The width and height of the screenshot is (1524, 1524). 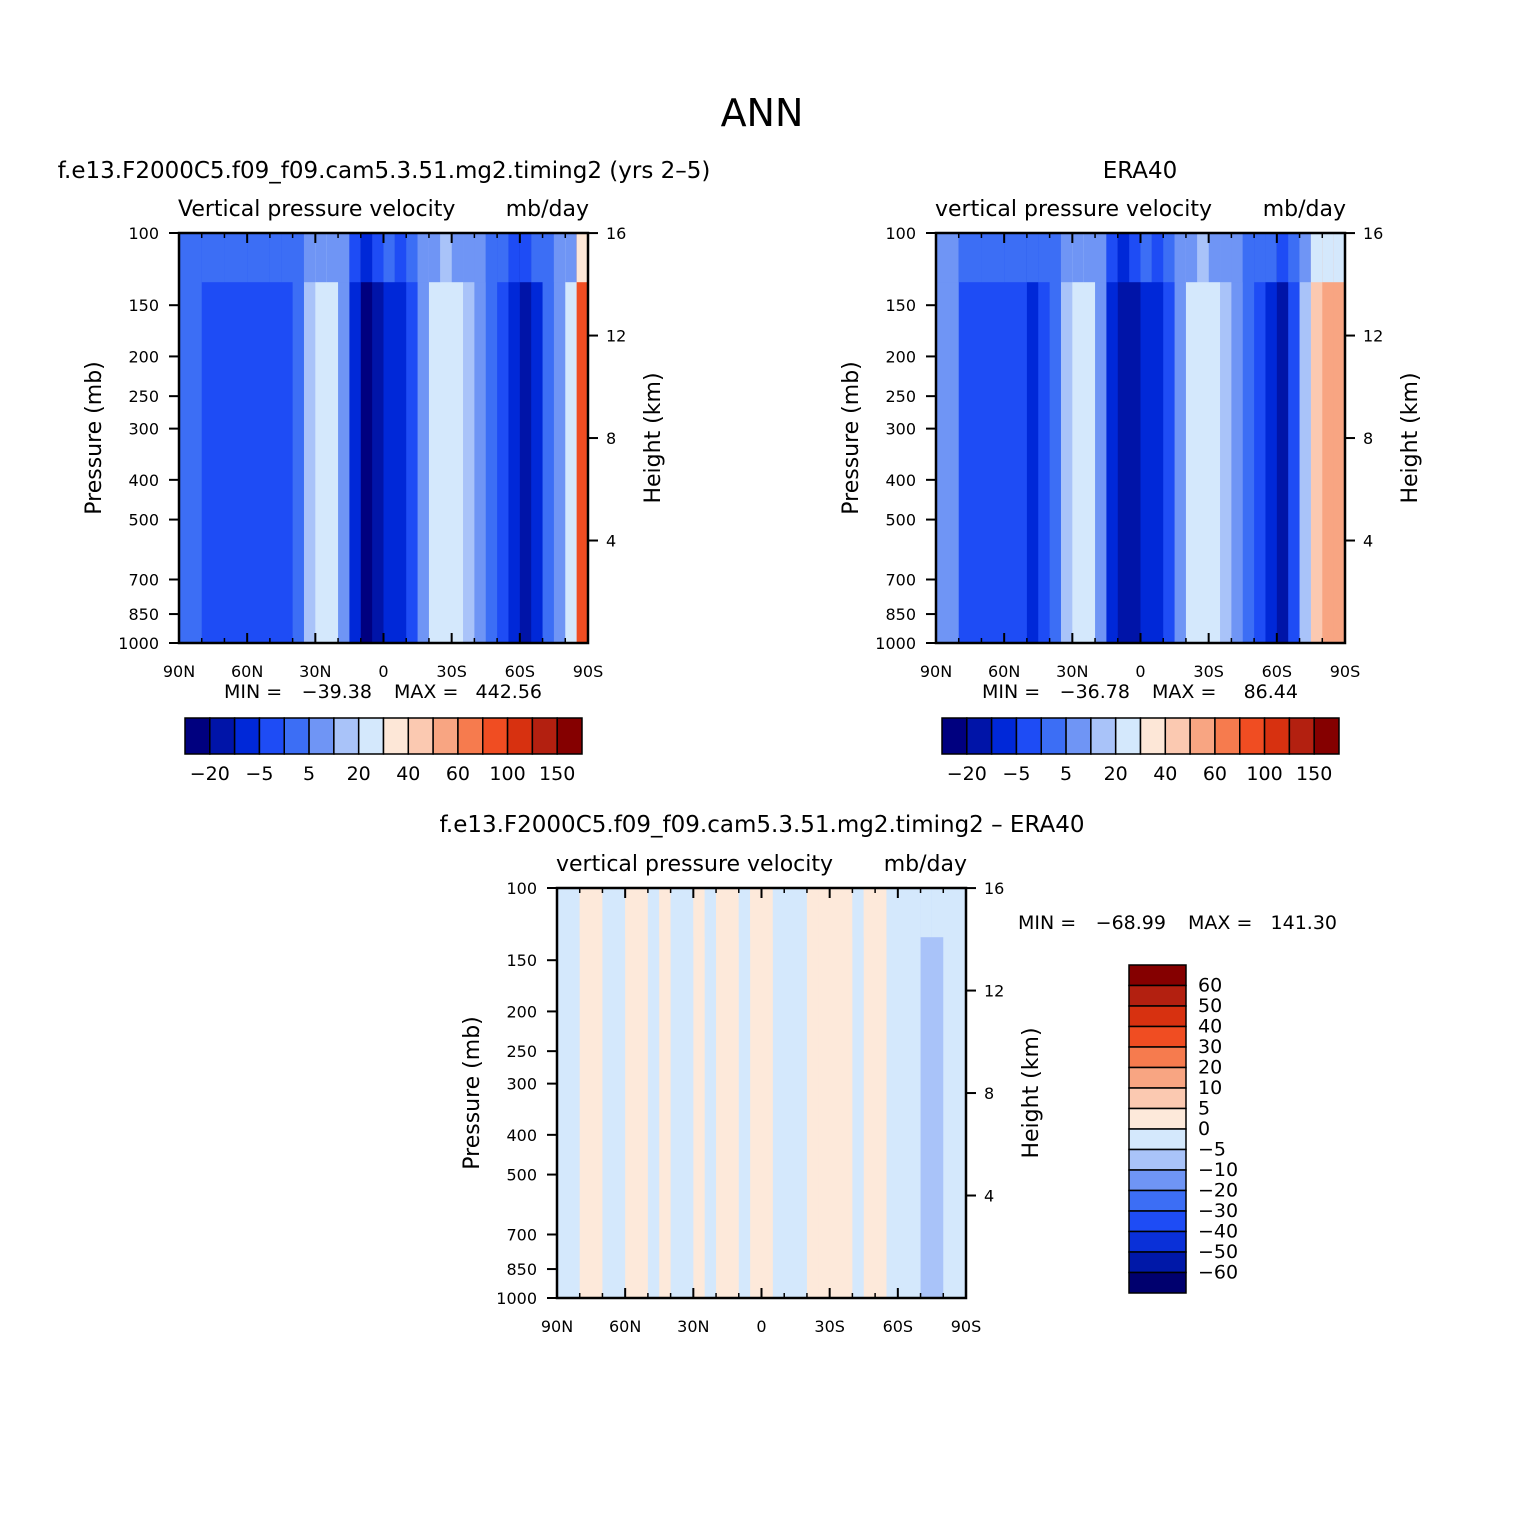 I want to click on x-tick-label: 60N, so click(x=625, y=1326).